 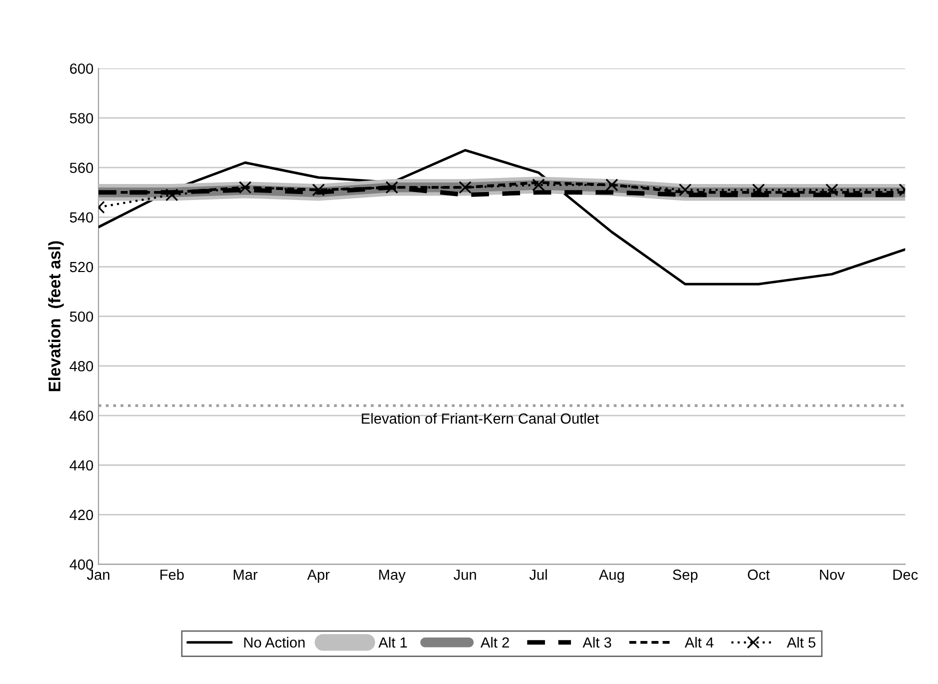 I want to click on y-tick-label: 440, so click(x=82, y=465).